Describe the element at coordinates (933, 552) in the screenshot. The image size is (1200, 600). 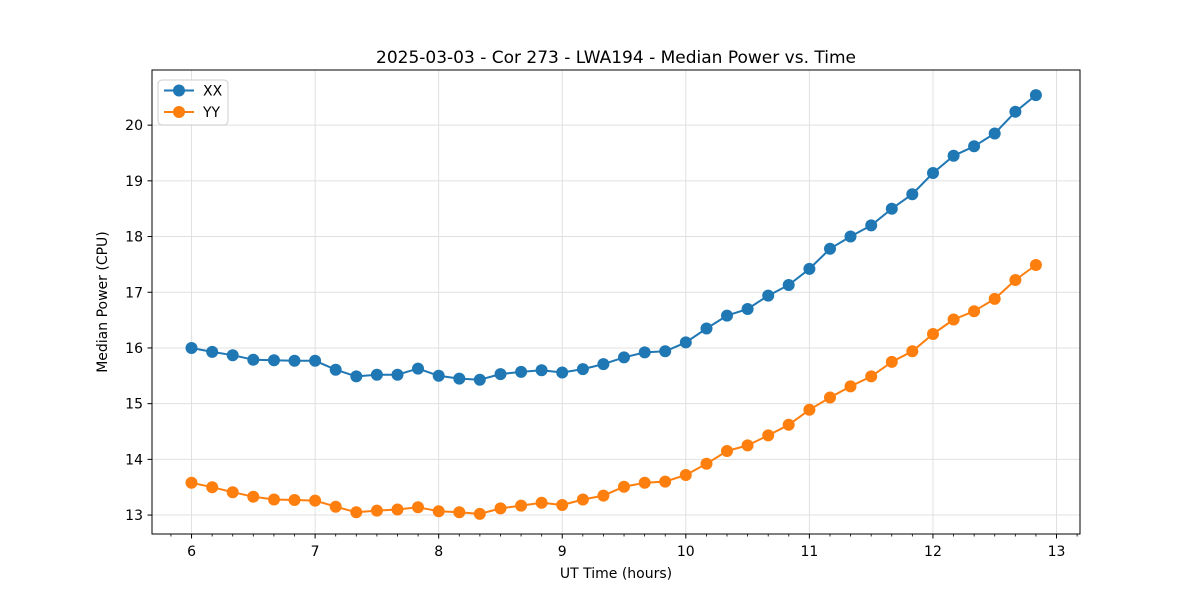
I see `x-tick-label: 12` at that location.